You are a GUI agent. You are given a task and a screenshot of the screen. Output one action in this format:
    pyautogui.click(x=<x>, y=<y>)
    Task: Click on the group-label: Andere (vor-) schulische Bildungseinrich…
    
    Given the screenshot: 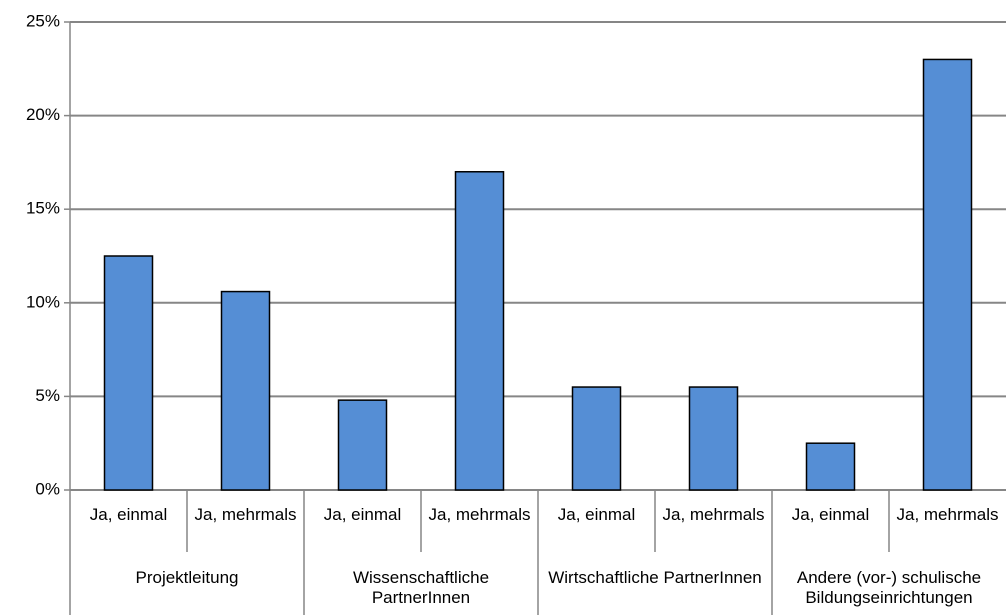 What is the action you would take?
    pyautogui.click(x=889, y=587)
    